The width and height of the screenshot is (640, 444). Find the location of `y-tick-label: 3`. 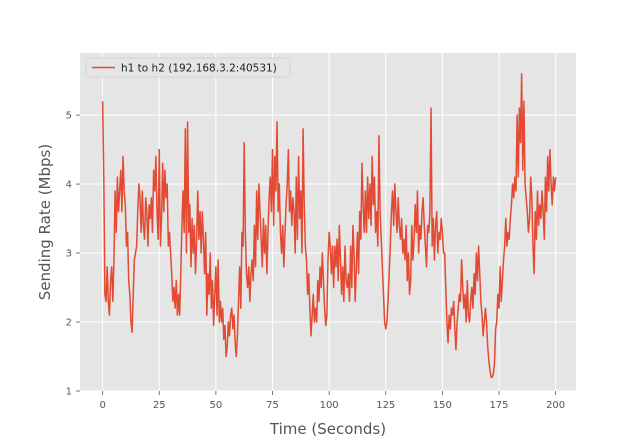

y-tick-label: 3 is located at coordinates (69, 254).